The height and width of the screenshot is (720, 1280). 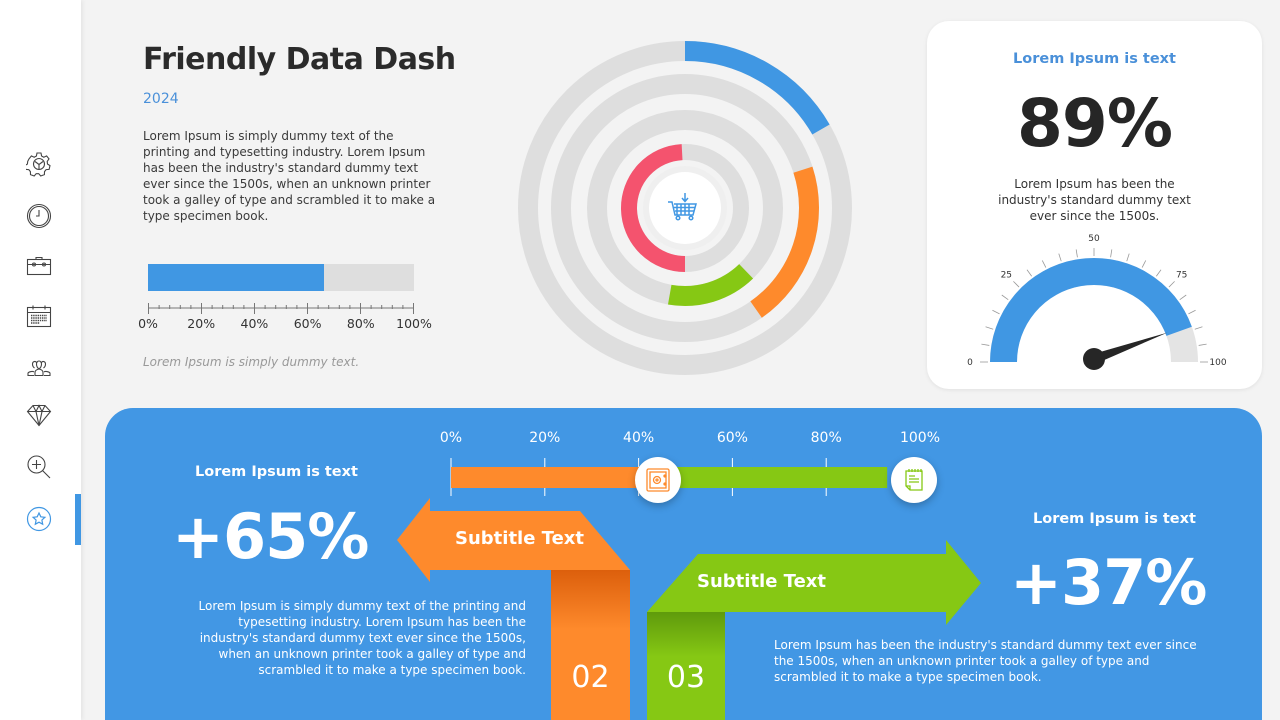 I want to click on progress-axis-labels: 0% 20% 40% 60% 80% 100%, so click(x=285, y=324).